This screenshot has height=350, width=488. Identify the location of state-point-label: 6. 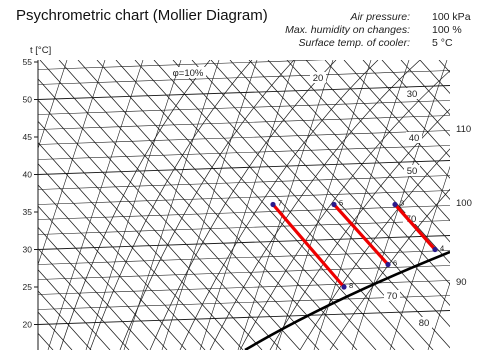
(395, 263).